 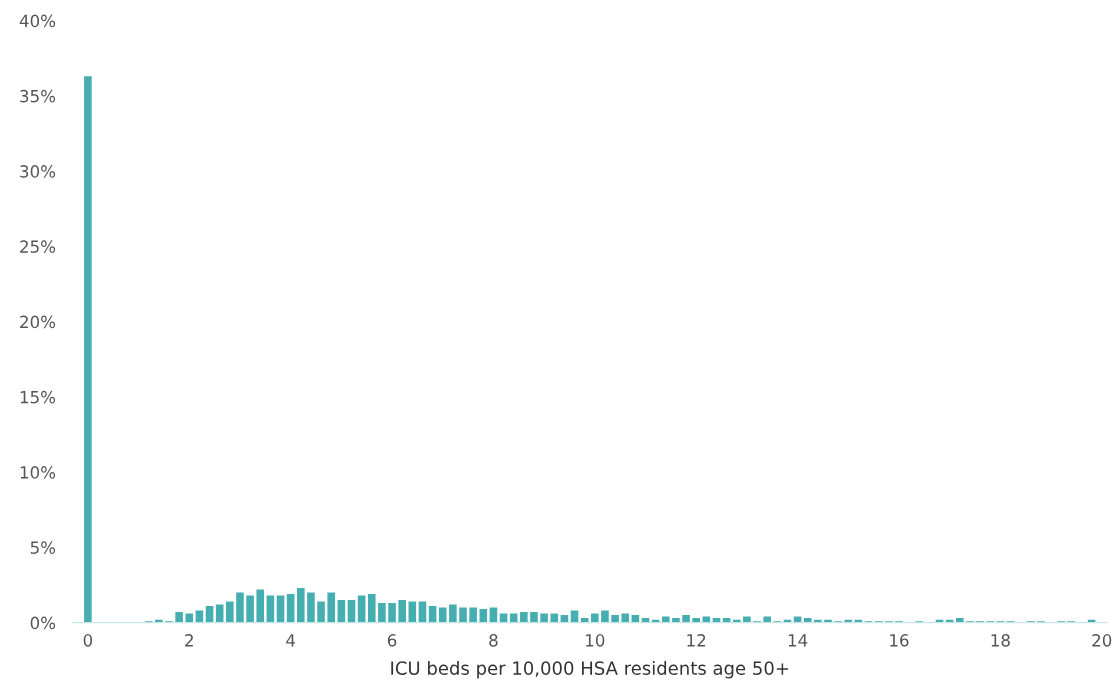 I want to click on y-tick-label: 10%, so click(x=38, y=472).